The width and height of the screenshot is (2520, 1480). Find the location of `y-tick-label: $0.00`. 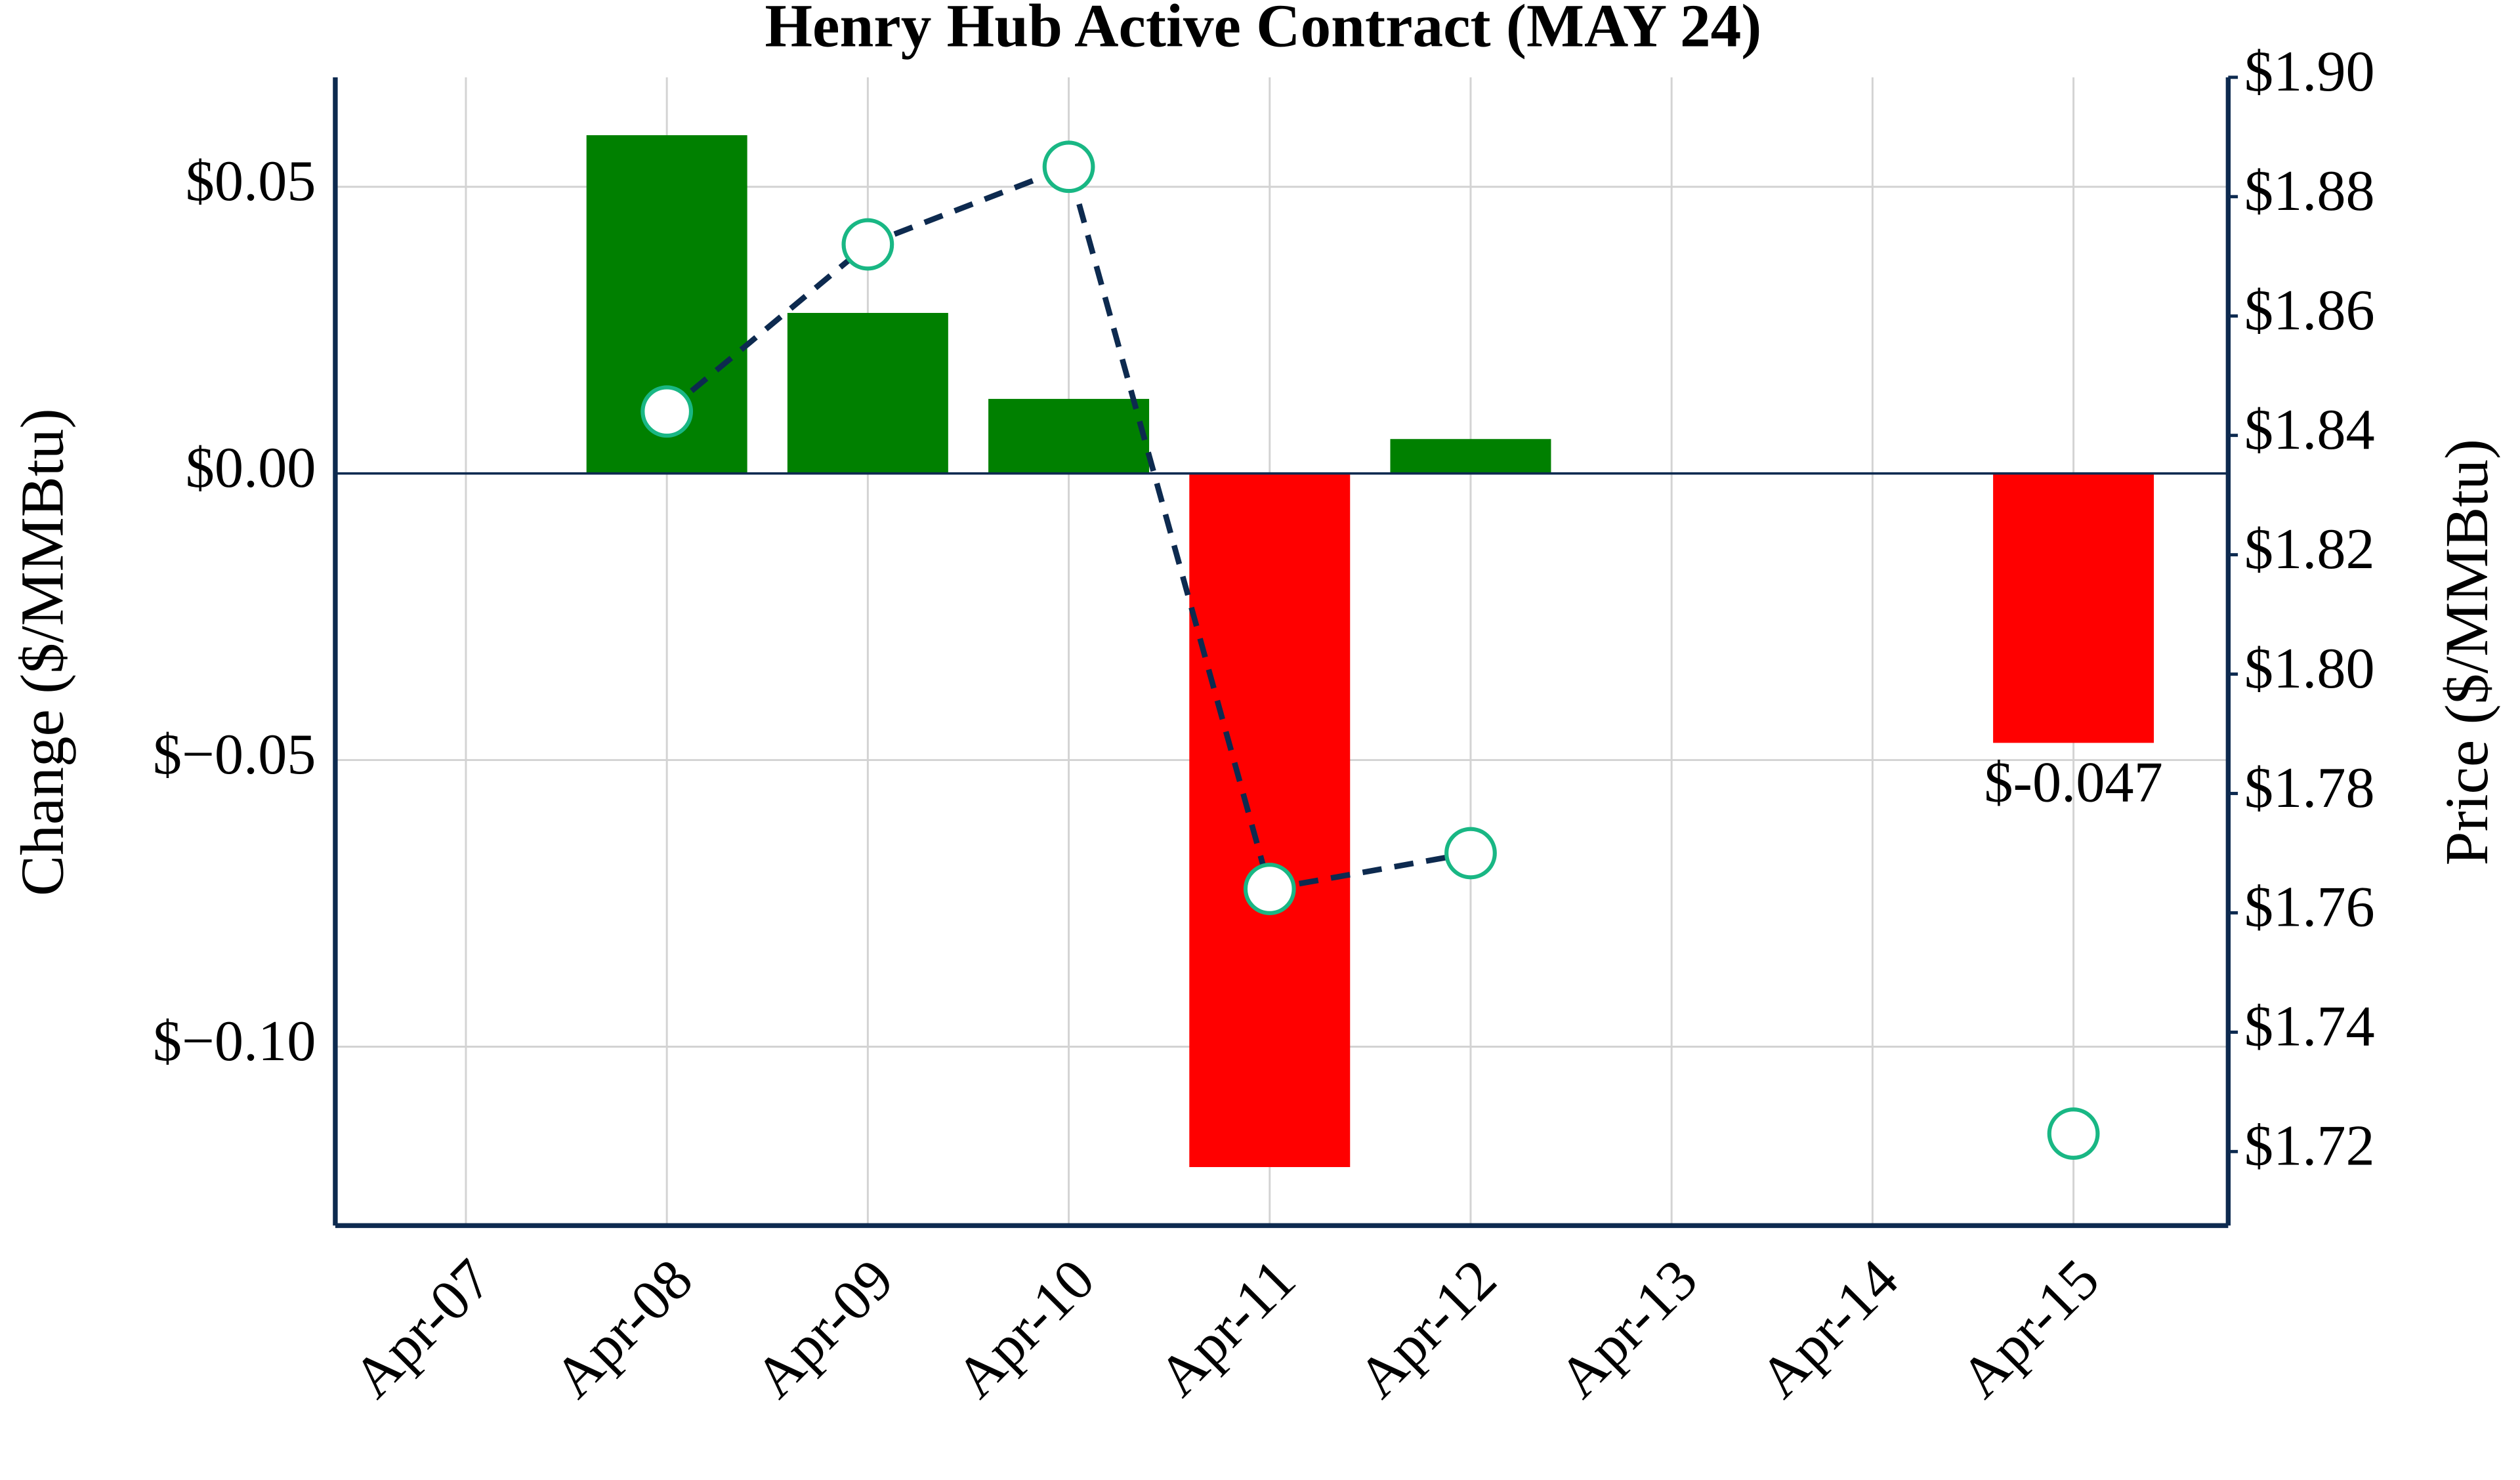

y-tick-label: $0.00 is located at coordinates (251, 468).